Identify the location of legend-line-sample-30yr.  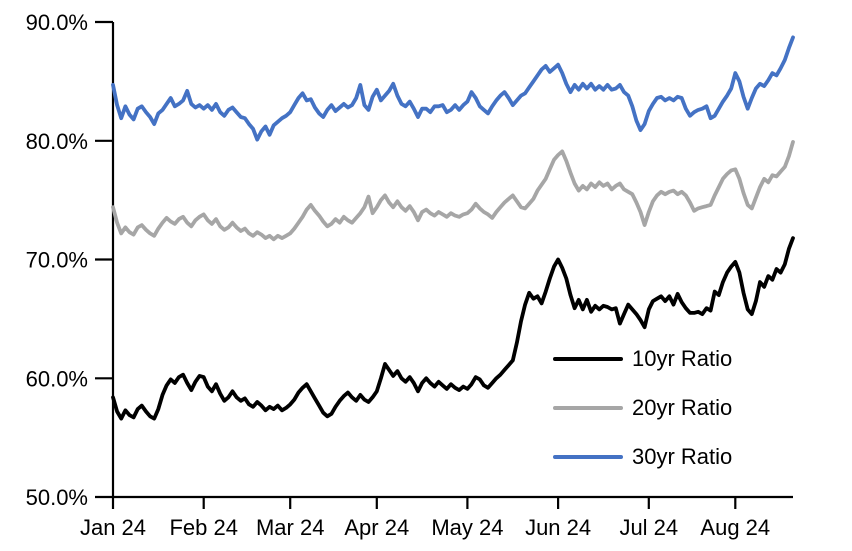
(588, 457).